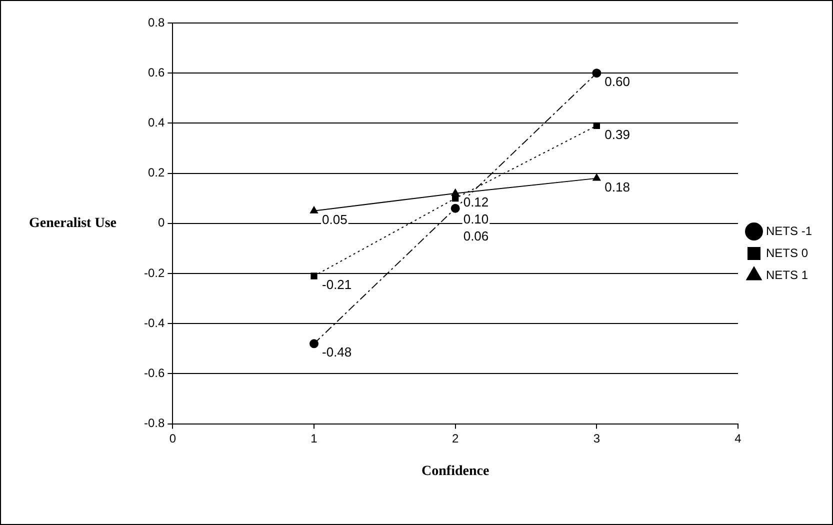 This screenshot has width=833, height=525. Describe the element at coordinates (156, 123) in the screenshot. I see `y-tick-label: 0.4` at that location.